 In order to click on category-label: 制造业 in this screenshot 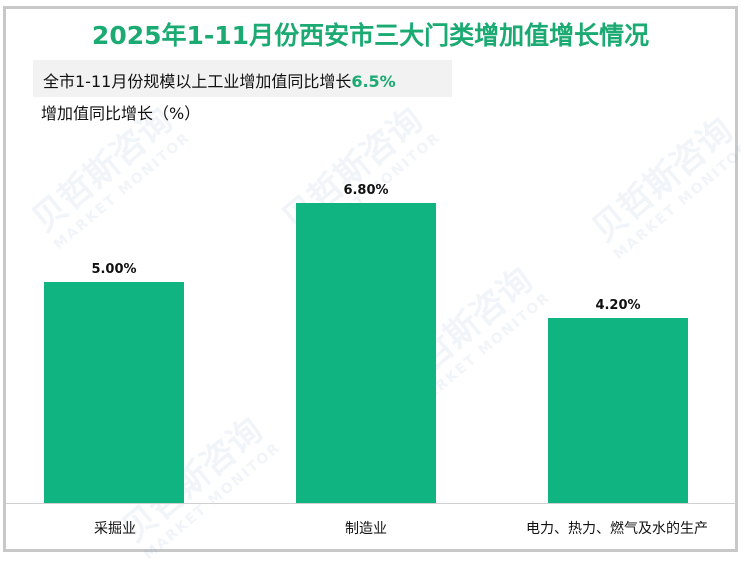, I will do `click(366, 529)`.